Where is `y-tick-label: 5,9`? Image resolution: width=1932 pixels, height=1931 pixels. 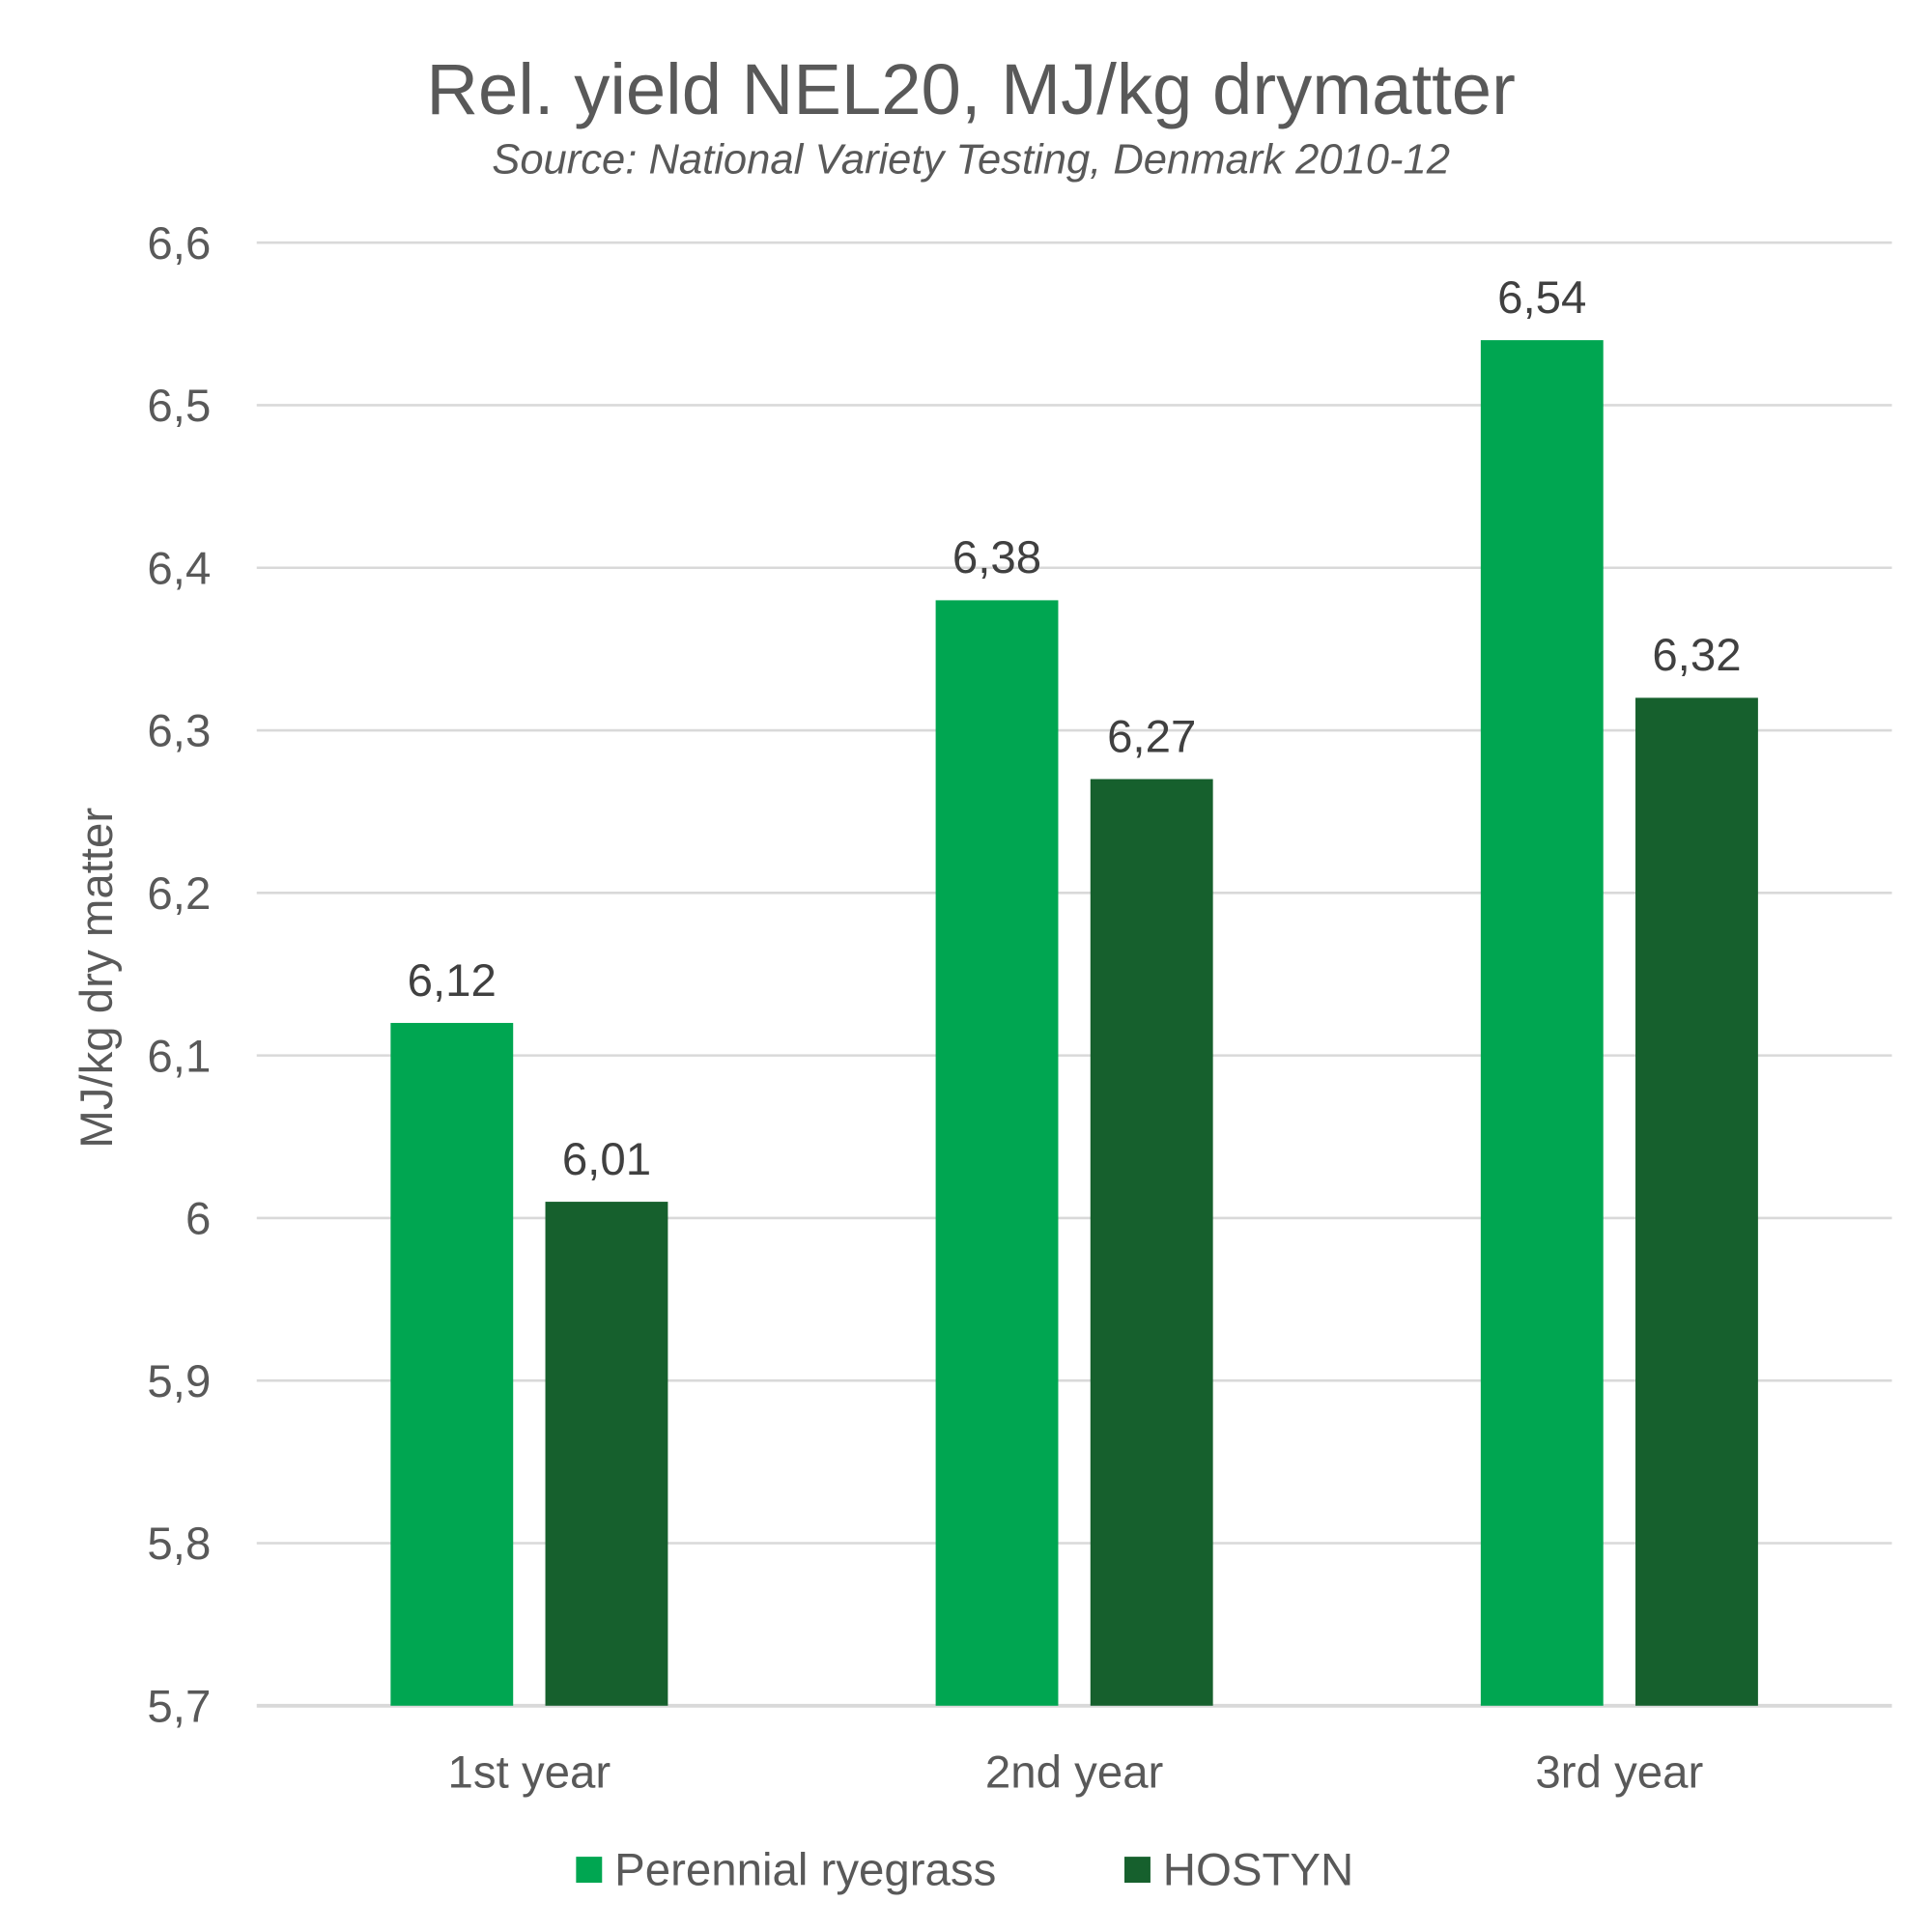
y-tick-label: 5,9 is located at coordinates (179, 1381).